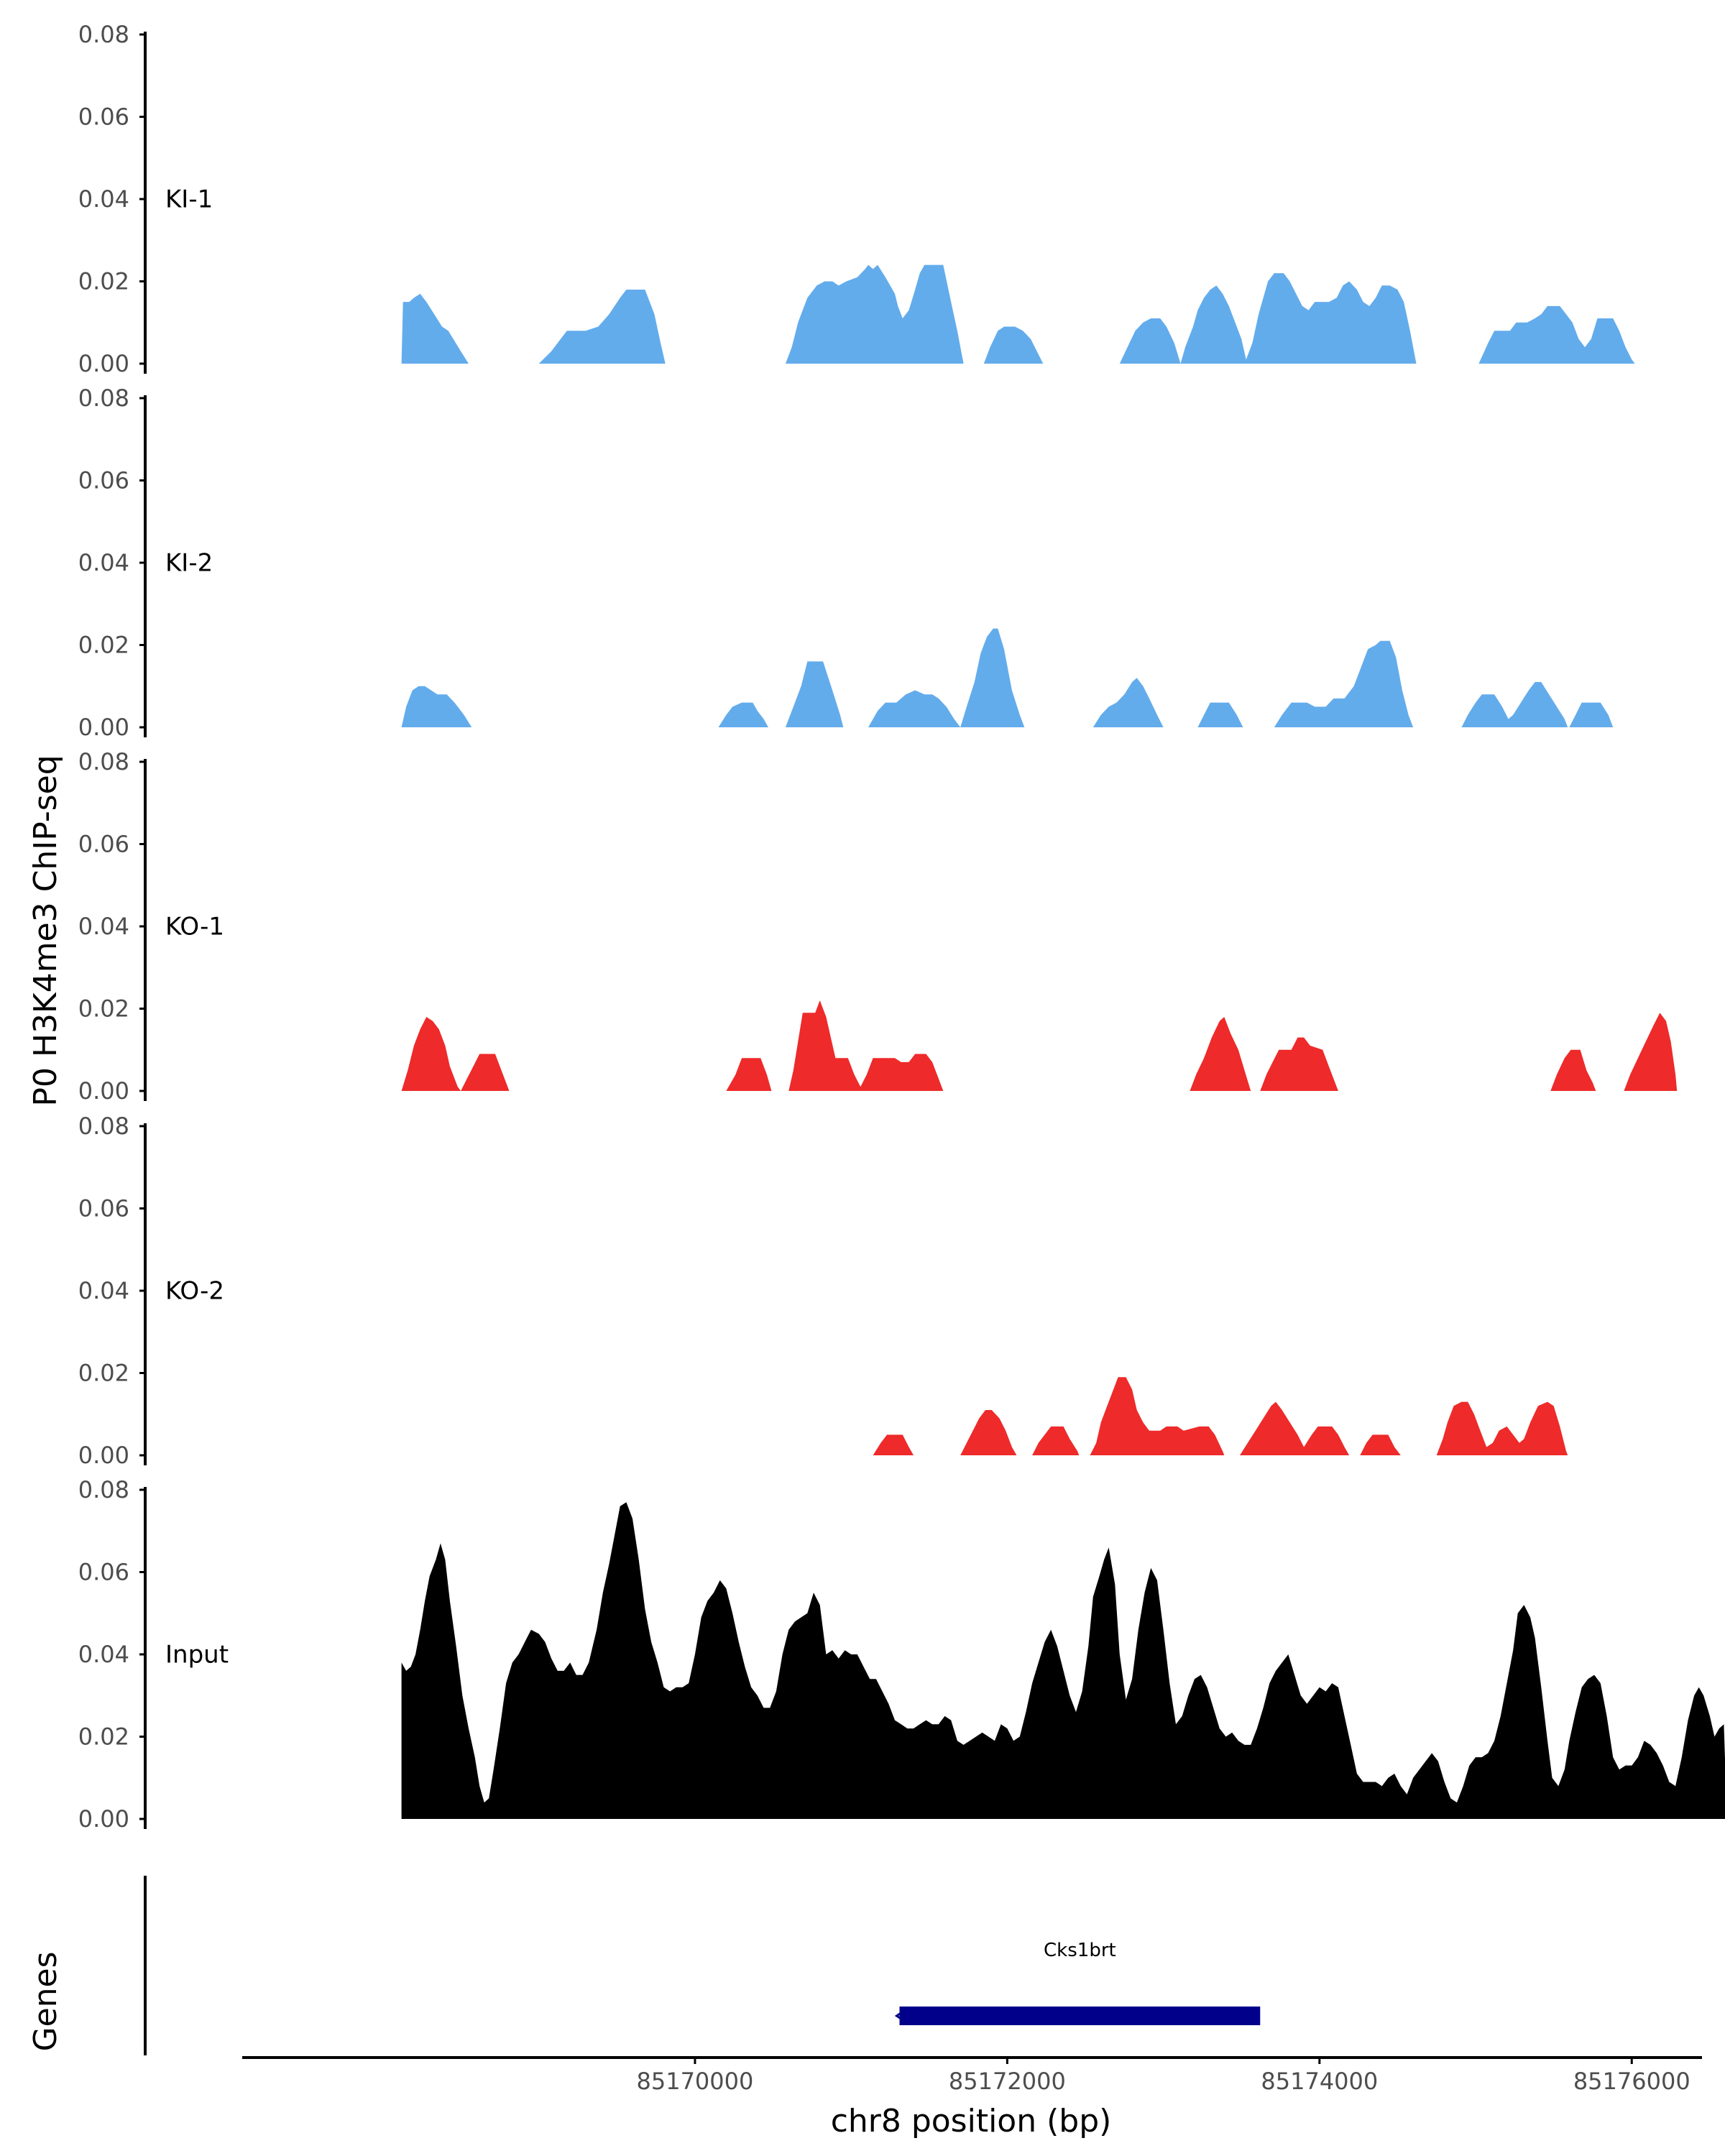 Image resolution: width=1725 pixels, height=2156 pixels. What do you see at coordinates (1080, 2016) in the screenshot?
I see `gene-body` at bounding box center [1080, 2016].